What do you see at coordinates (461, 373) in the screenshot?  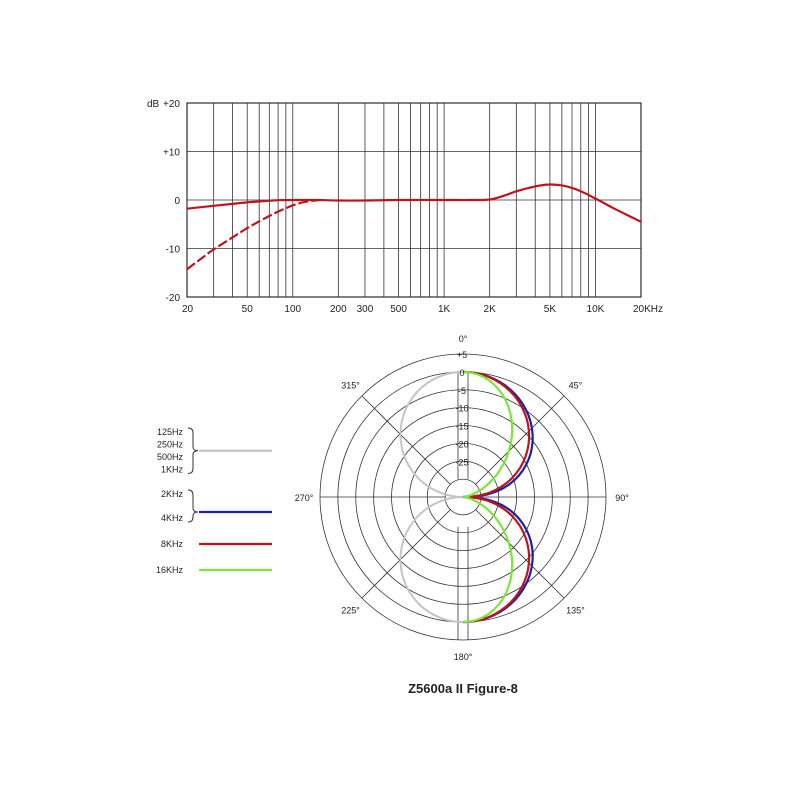 I see `polar-ring-label: 0` at bounding box center [461, 373].